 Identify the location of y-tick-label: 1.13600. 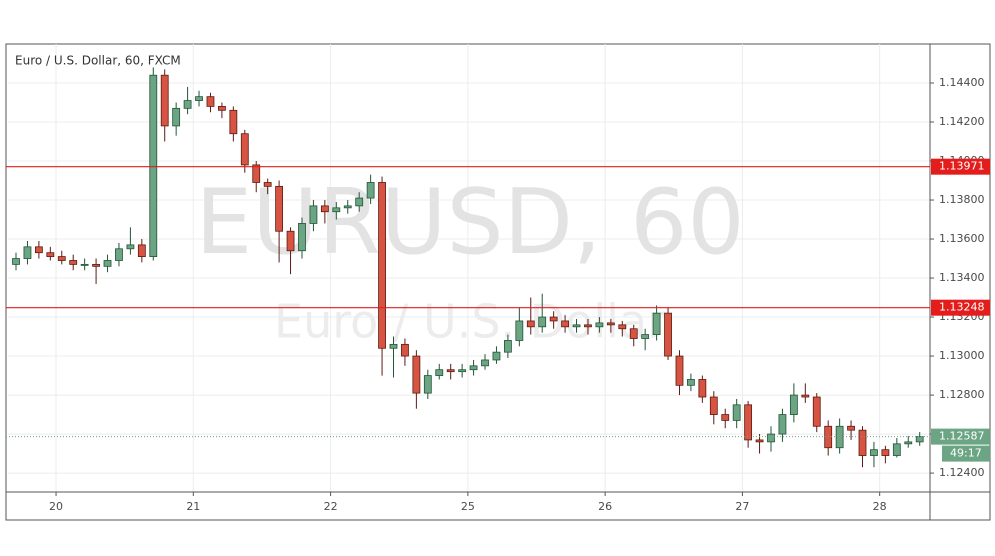
(962, 238).